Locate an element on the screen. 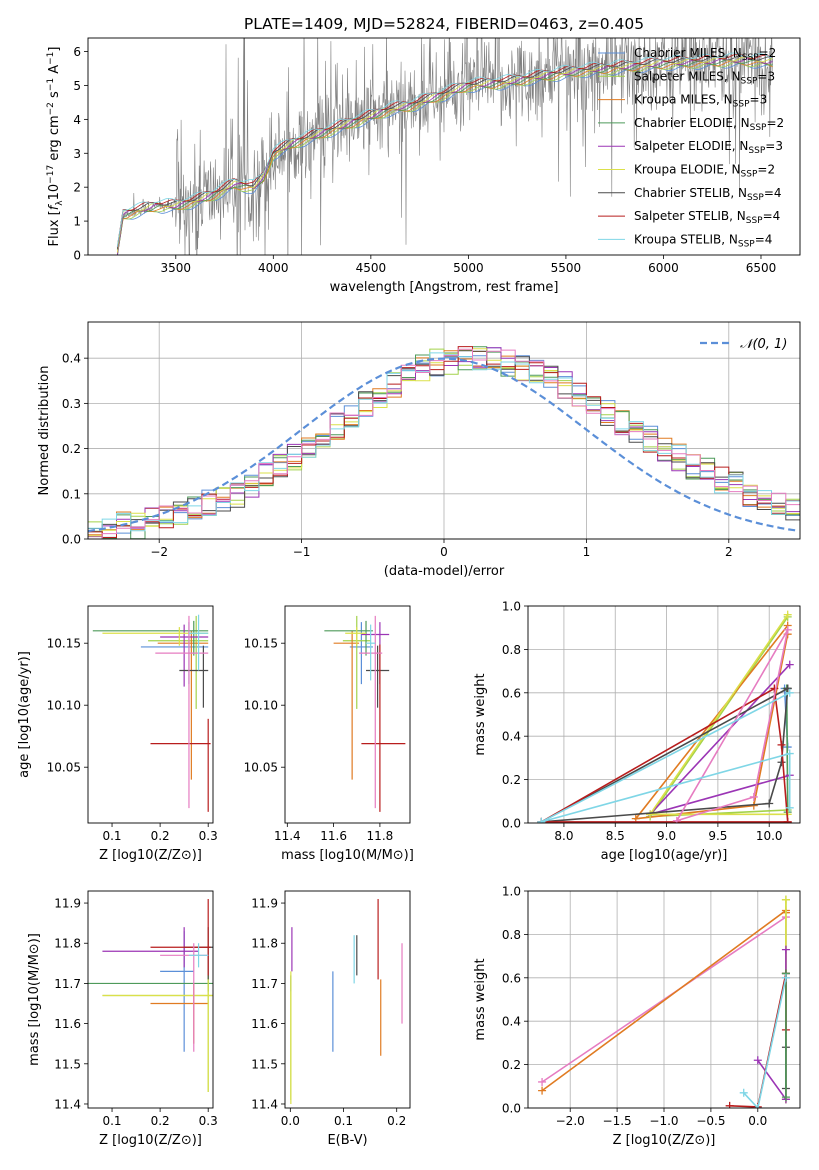 This screenshot has width=819, height=1170. y-axis-label-part: −1 is located at coordinates (51, 58).